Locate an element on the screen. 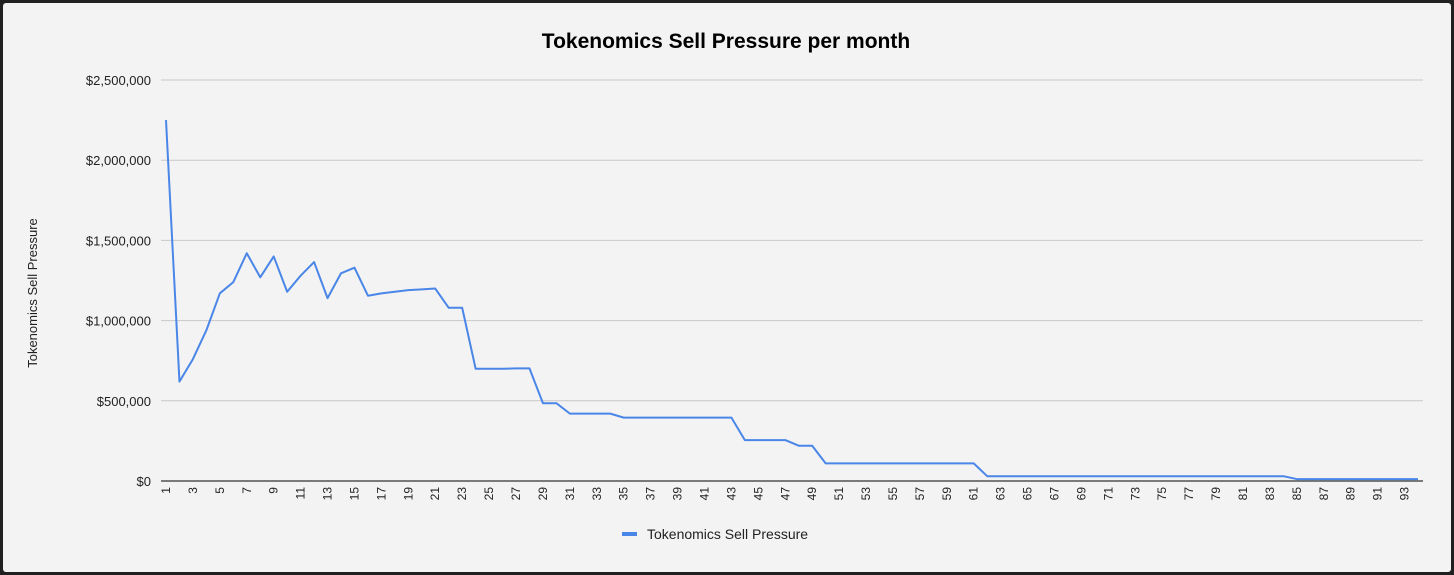 This screenshot has height=575, width=1454. x-tick-label: 81 is located at coordinates (1243, 494).